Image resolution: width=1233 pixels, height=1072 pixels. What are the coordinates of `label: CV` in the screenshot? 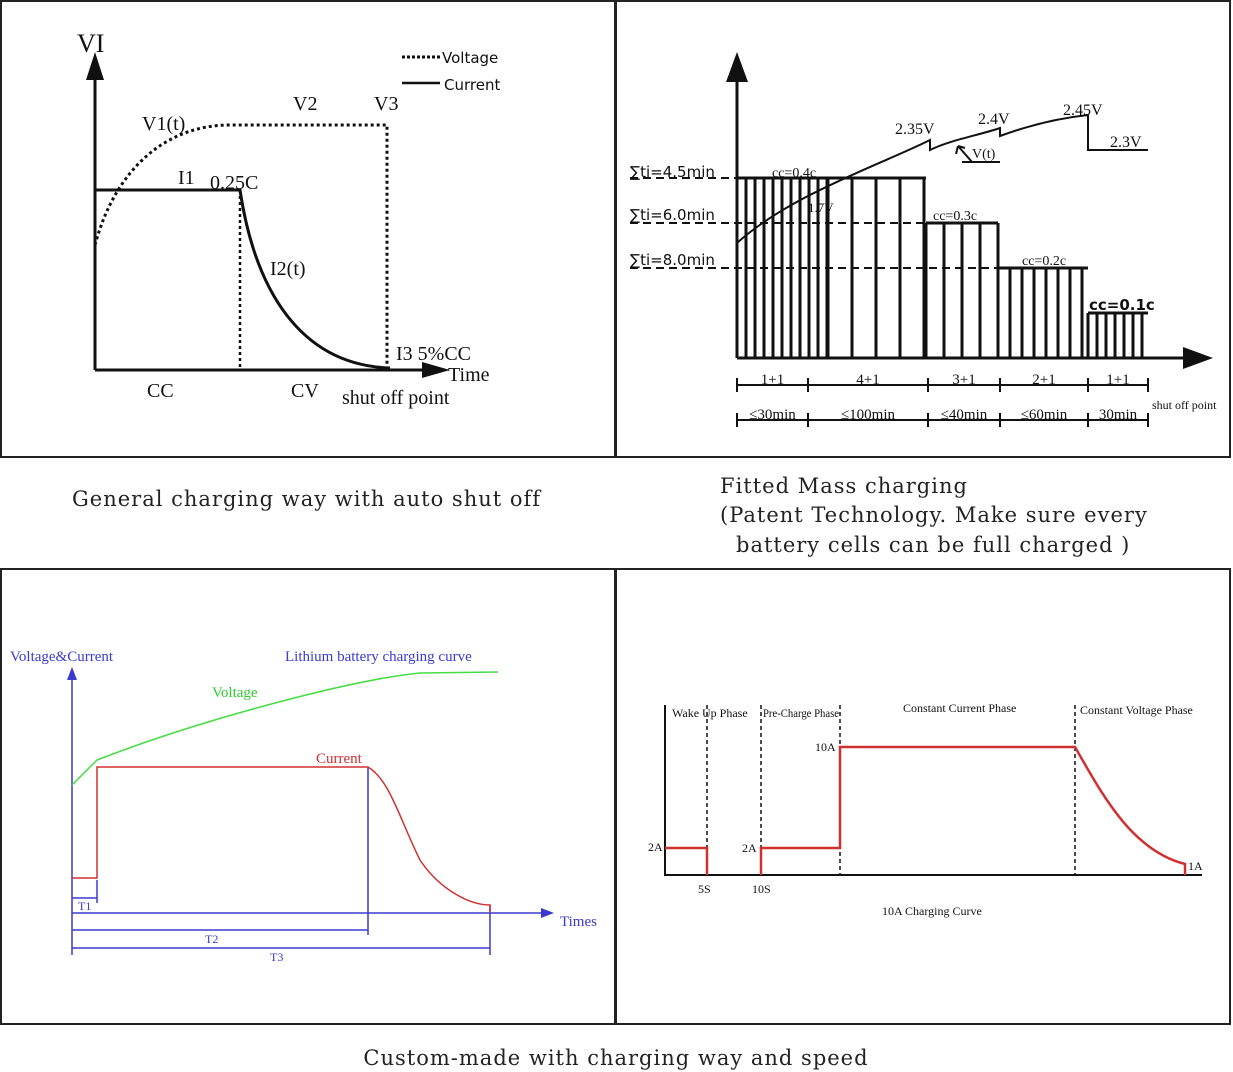 It's located at (305, 391).